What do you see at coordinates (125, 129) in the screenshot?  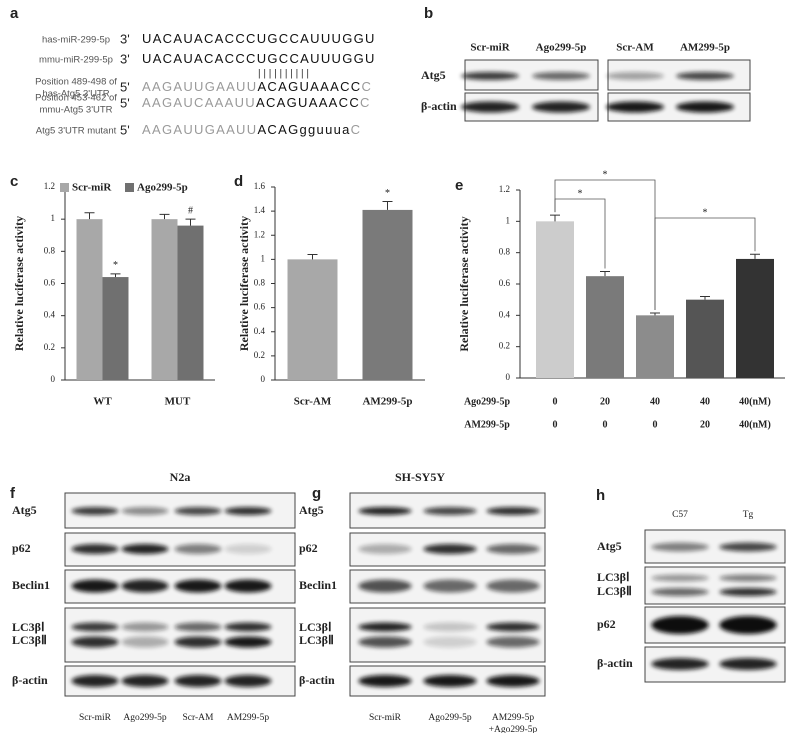 I see `strand-end: 5'` at bounding box center [125, 129].